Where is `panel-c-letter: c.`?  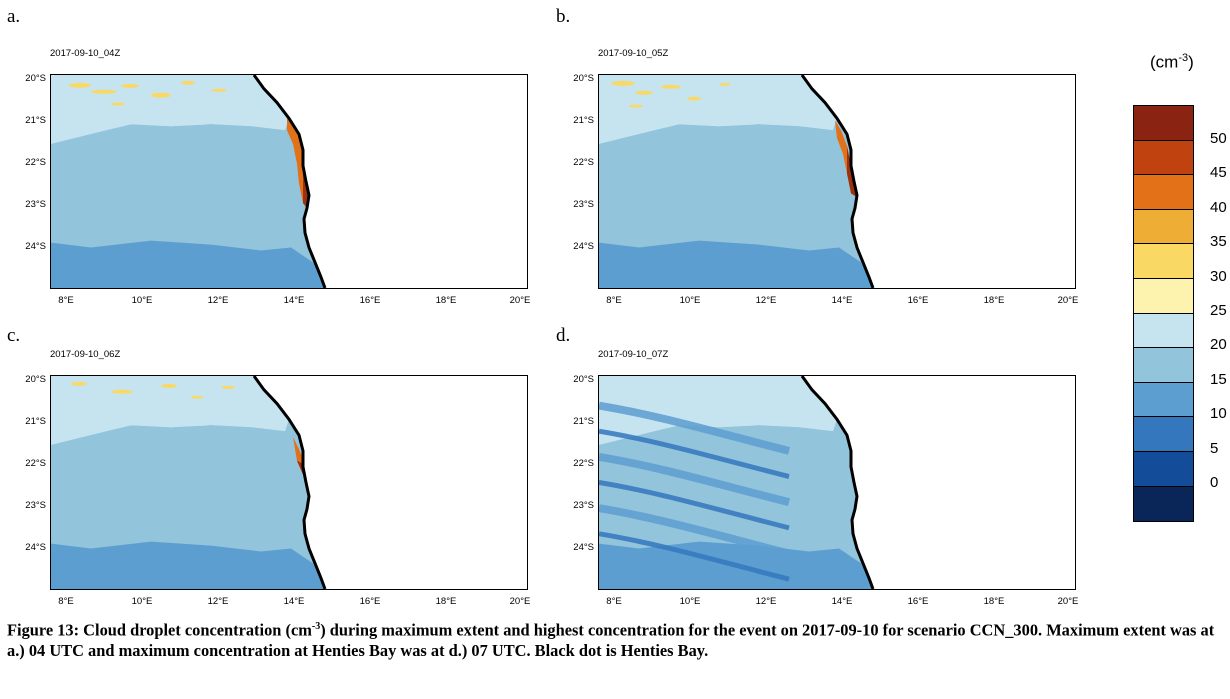 panel-c-letter: c. is located at coordinates (14, 335).